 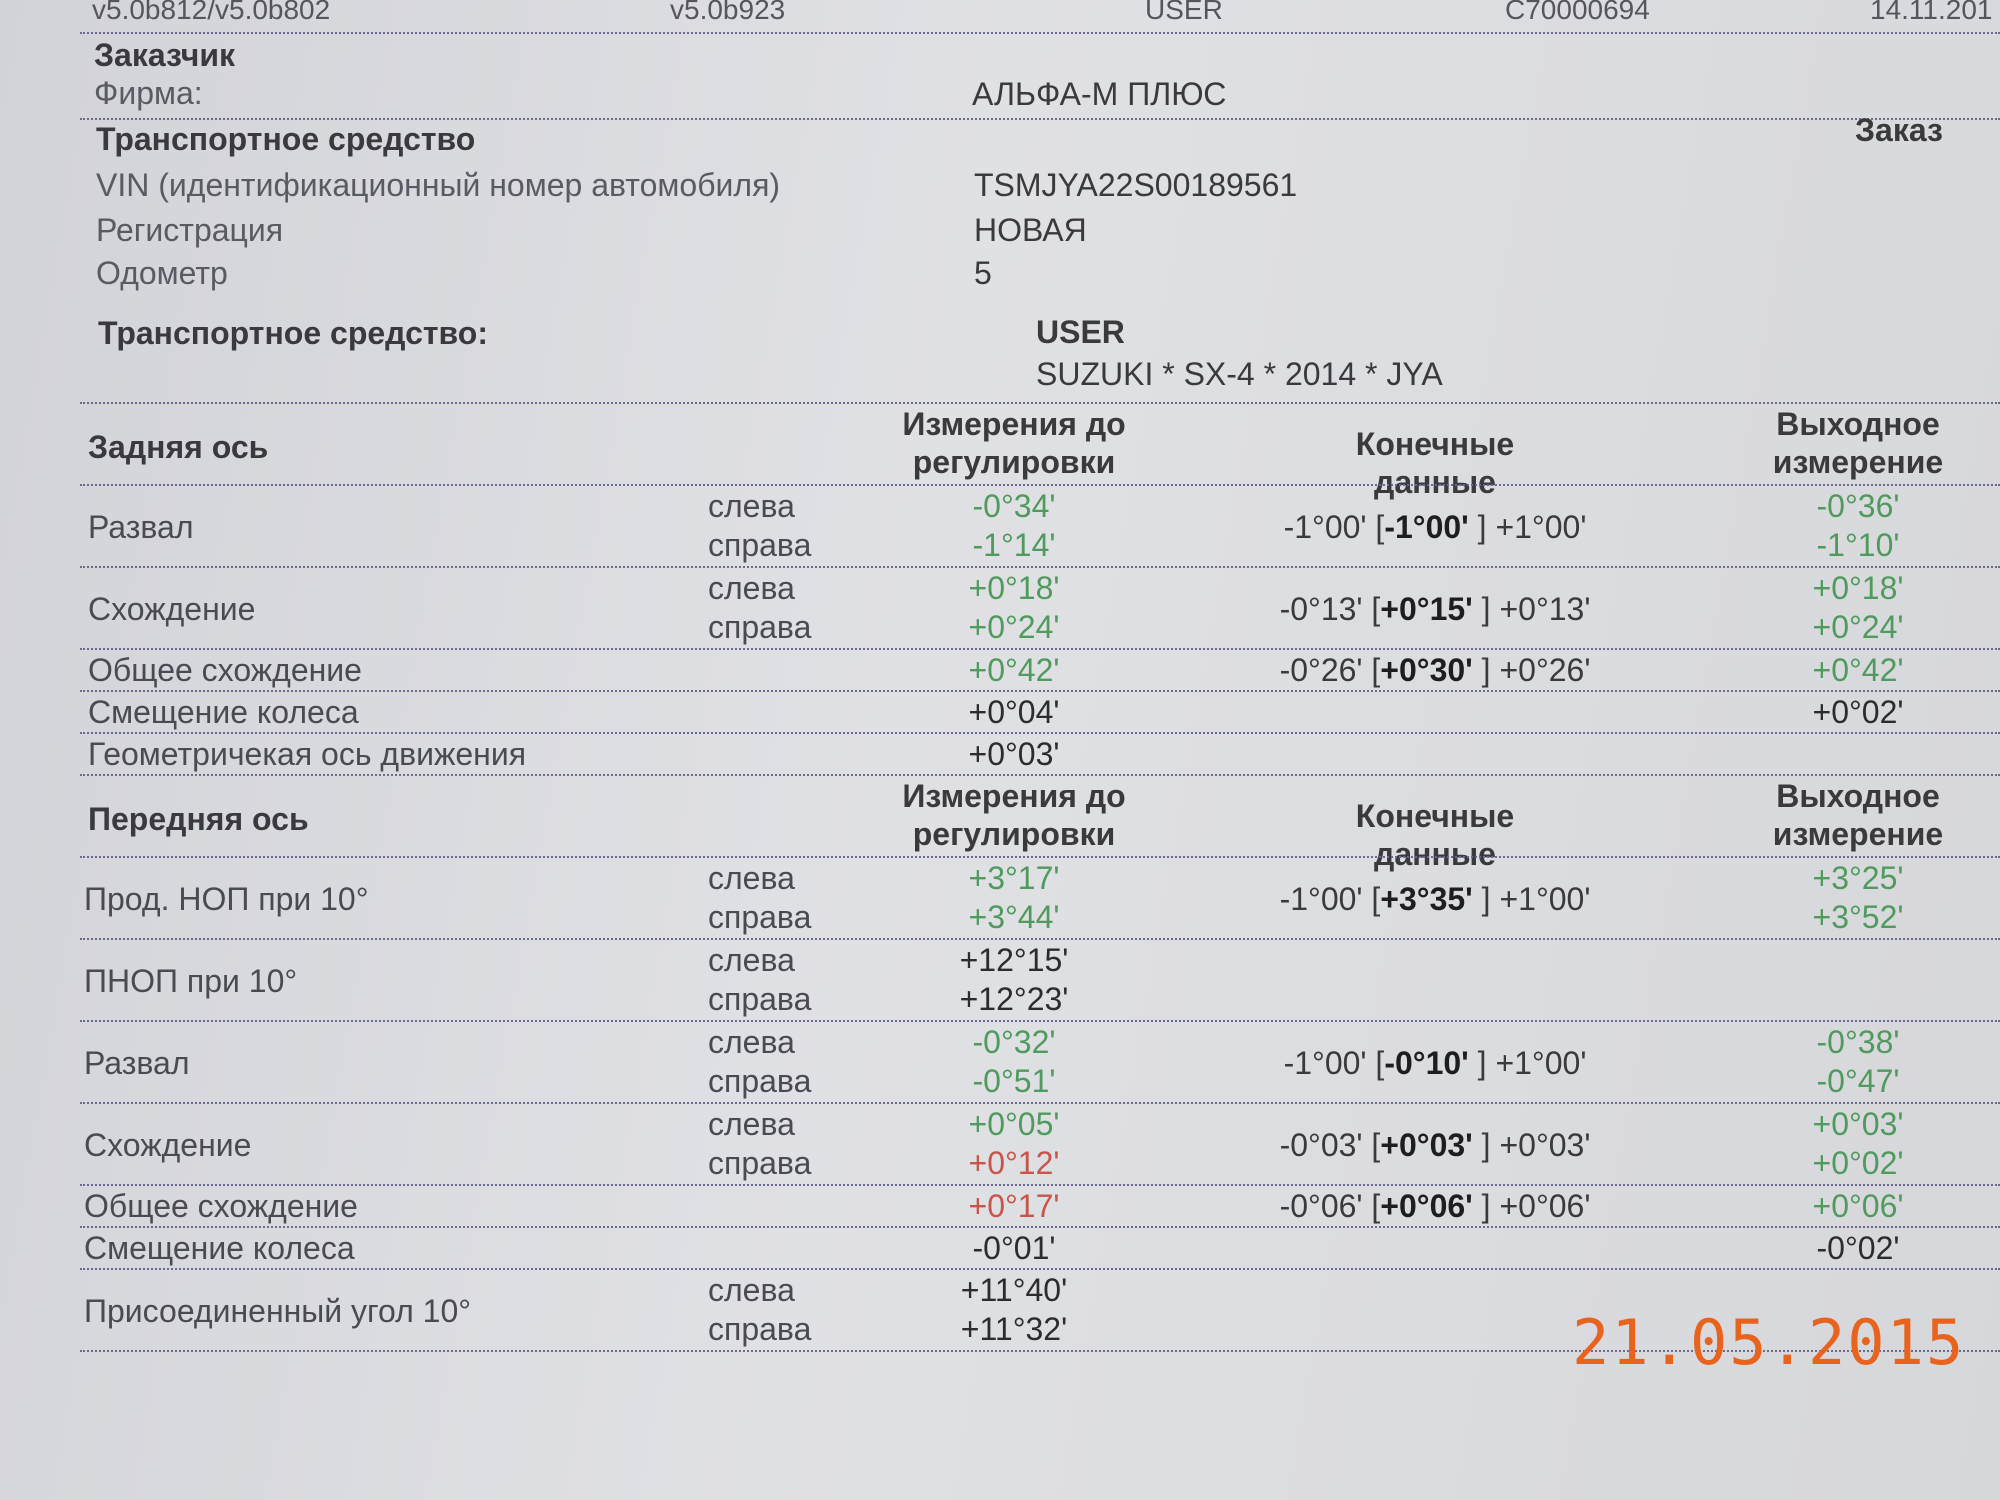 I want to click on spec-range: -1°00' [-0°10' ] +1°00', so click(x=1435, y=1063).